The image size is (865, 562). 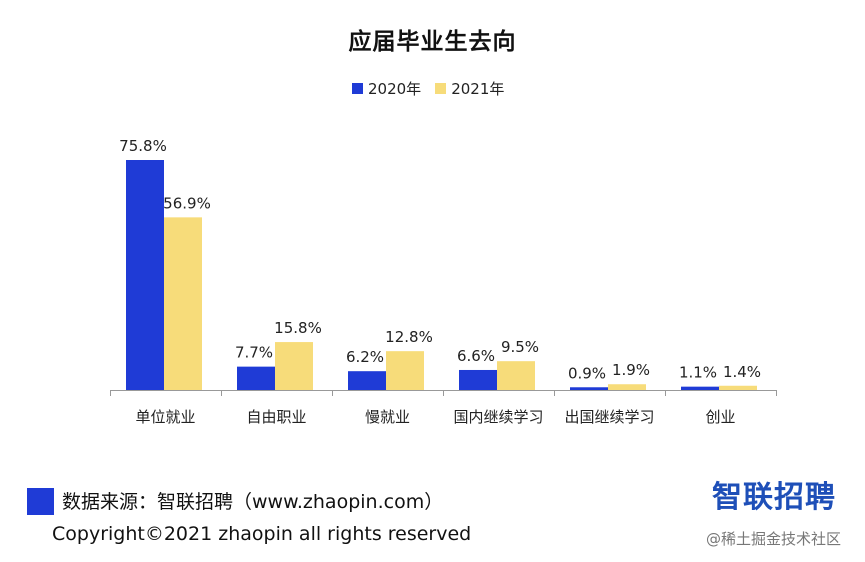 What do you see at coordinates (165, 417) in the screenshot?
I see `x-tick-label: 单位就业` at bounding box center [165, 417].